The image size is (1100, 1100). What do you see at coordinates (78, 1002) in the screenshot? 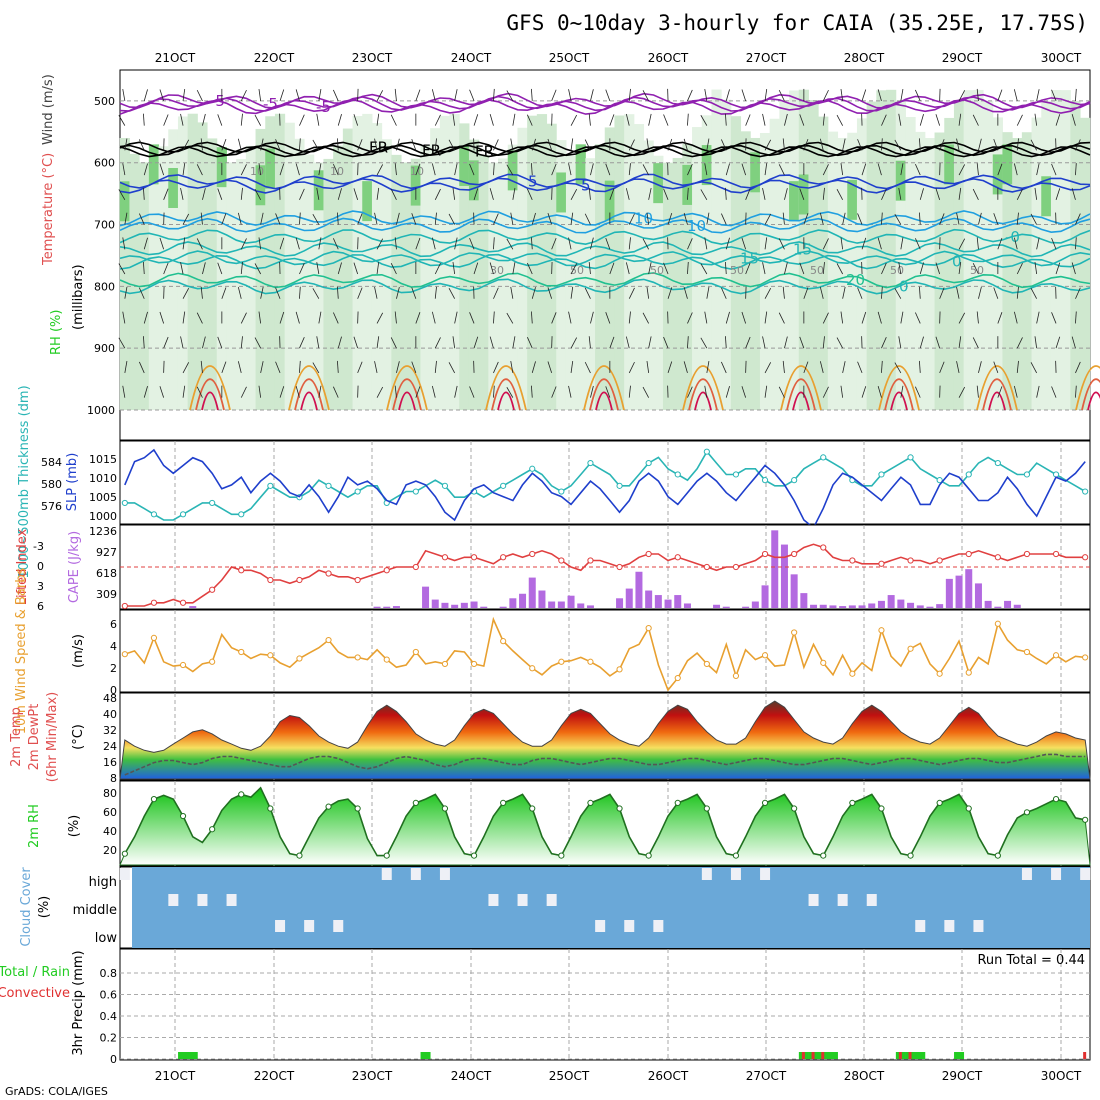
I see `panel-label: 3hr Precip (mm)` at bounding box center [78, 1002].